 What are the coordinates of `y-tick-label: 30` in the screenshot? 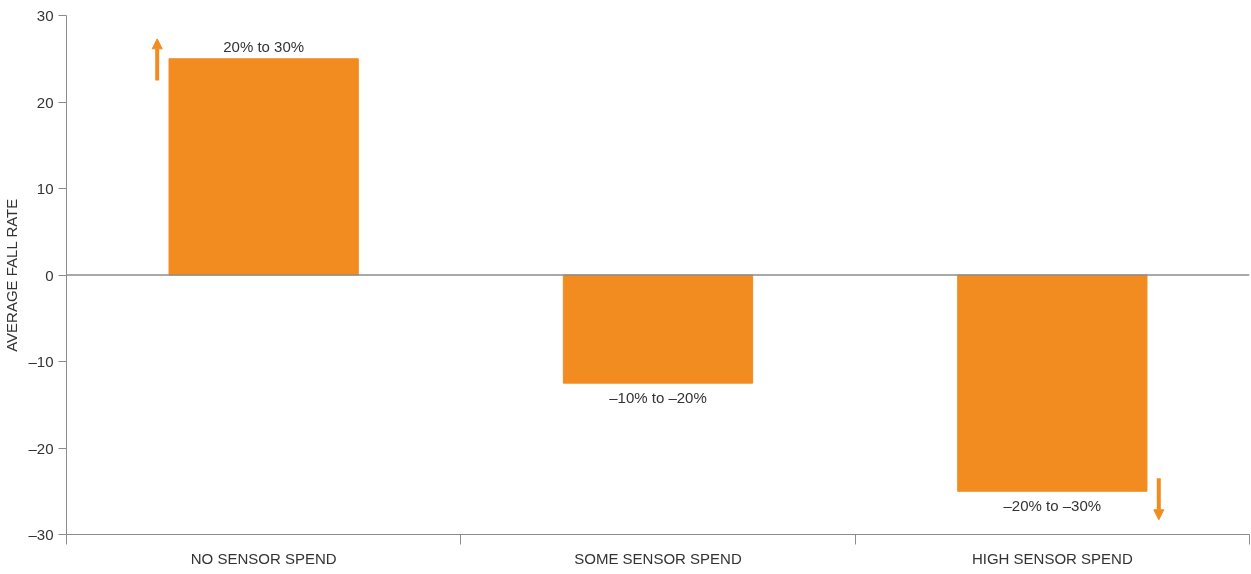 It's located at (45, 15).